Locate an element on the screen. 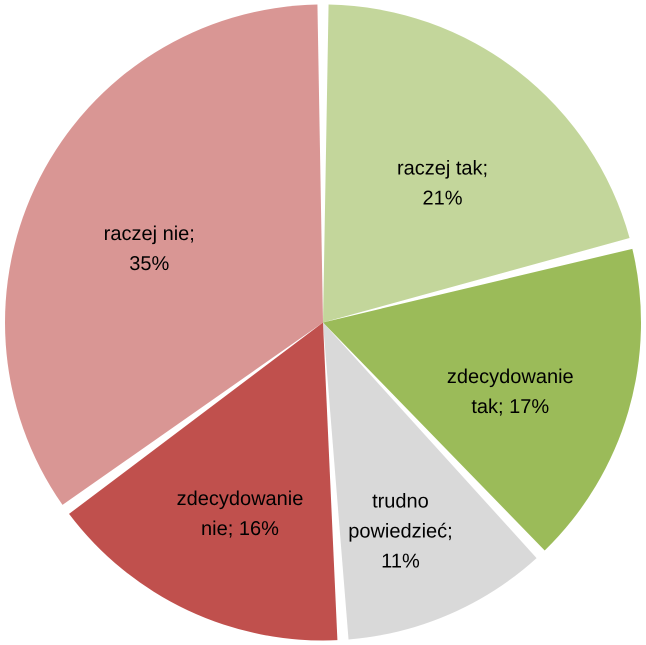  slice-label: trudno powiedzieć; 11% is located at coordinates (400, 531).